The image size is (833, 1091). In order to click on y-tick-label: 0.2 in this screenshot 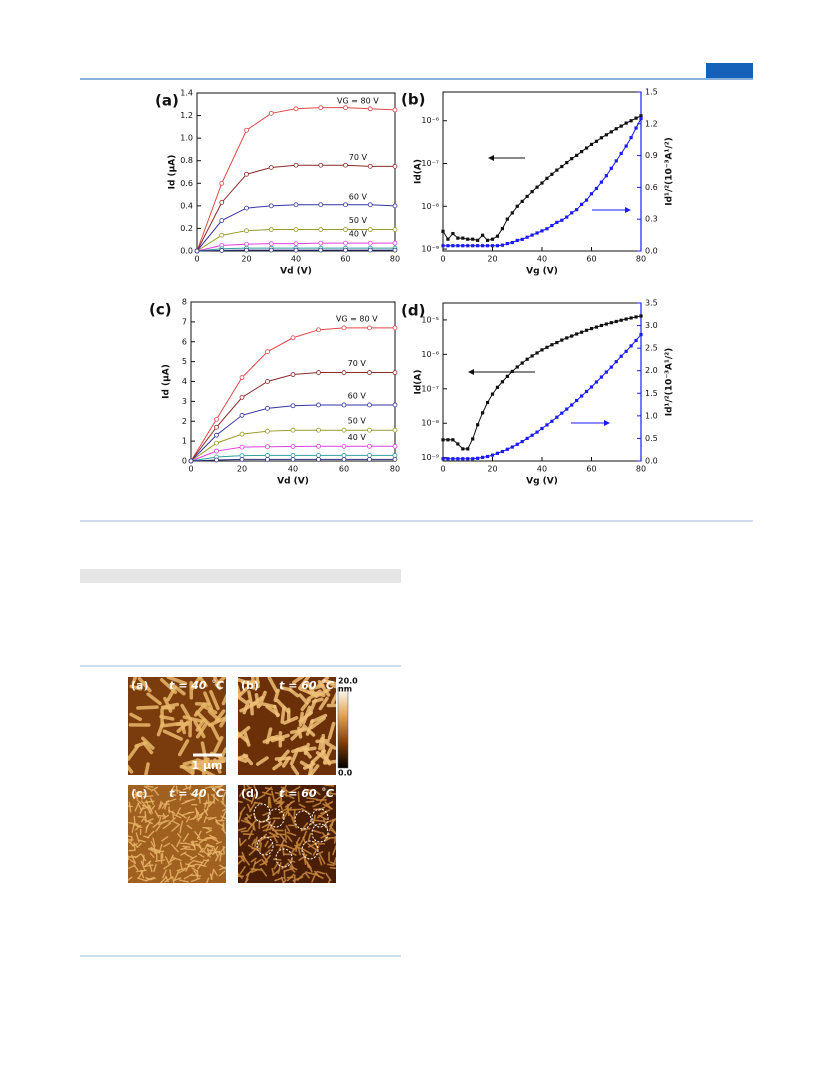, I will do `click(186, 228)`.